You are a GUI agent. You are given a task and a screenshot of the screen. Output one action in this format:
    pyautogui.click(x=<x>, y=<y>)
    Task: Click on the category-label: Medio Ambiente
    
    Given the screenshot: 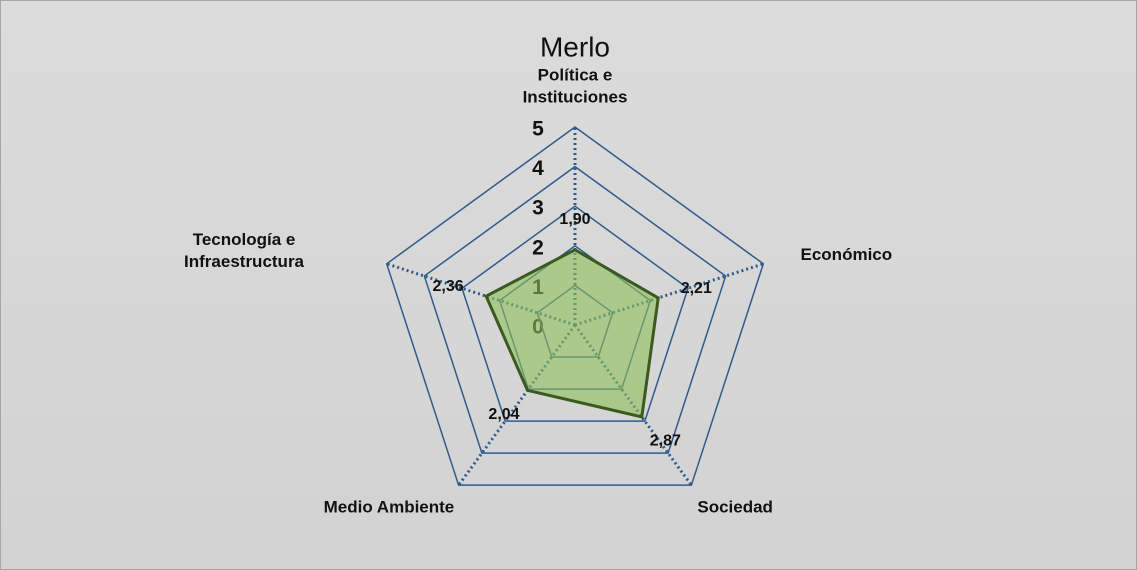 What is the action you would take?
    pyautogui.click(x=389, y=507)
    